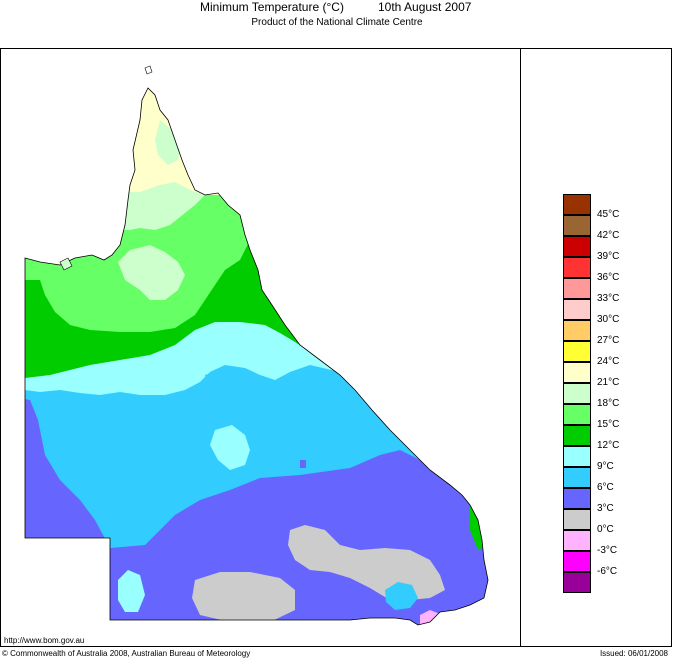 The height and width of the screenshot is (659, 674). I want to click on zone-21-24c, so click(256, 141).